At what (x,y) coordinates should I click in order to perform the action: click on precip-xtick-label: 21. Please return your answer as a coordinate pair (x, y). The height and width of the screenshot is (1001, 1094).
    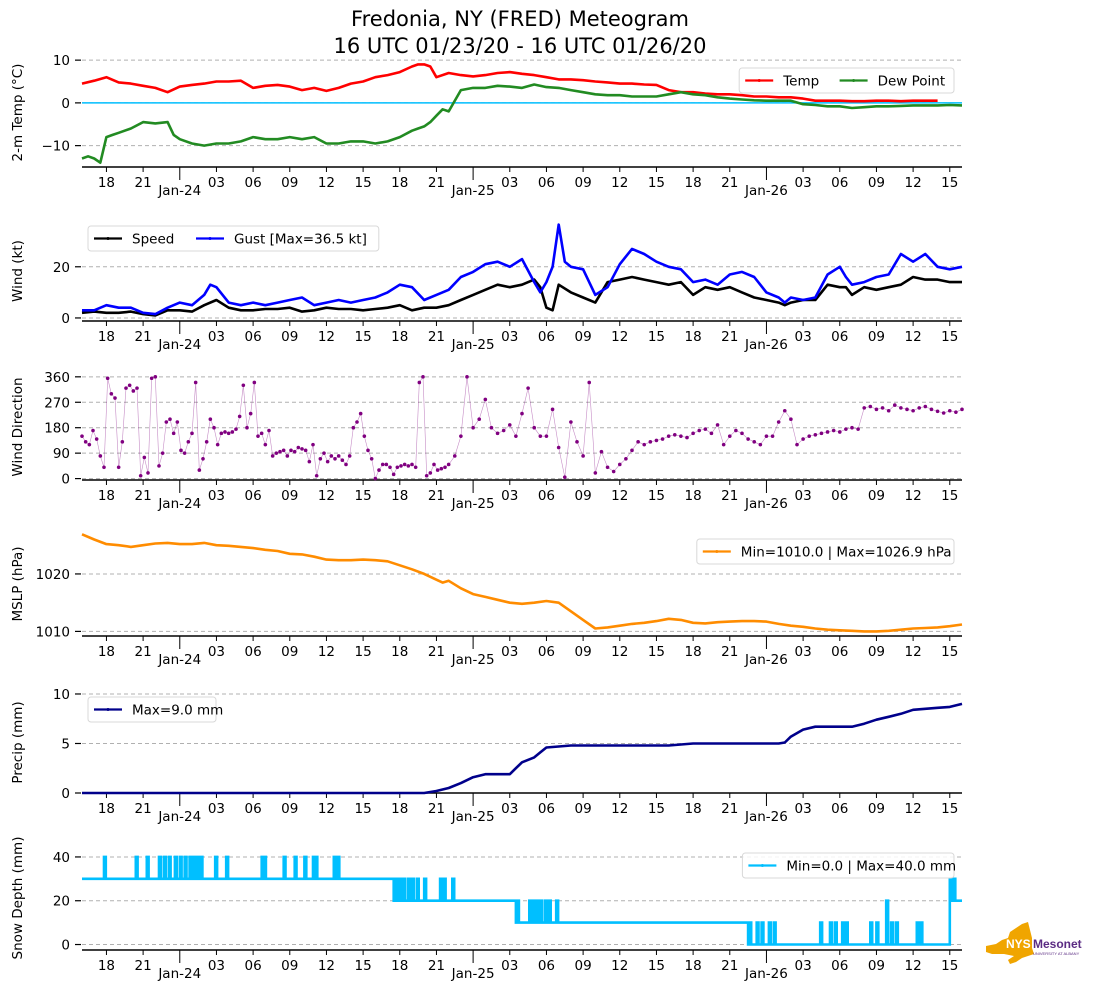
    Looking at the image, I should click on (143, 809).